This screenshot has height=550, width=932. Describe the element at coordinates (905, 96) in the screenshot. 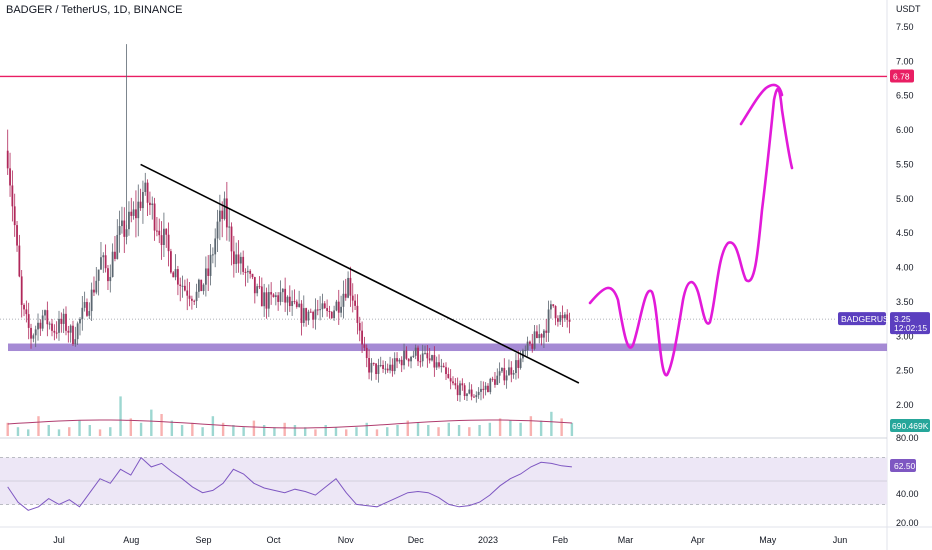

I see `price-tick-label: 6.50` at that location.